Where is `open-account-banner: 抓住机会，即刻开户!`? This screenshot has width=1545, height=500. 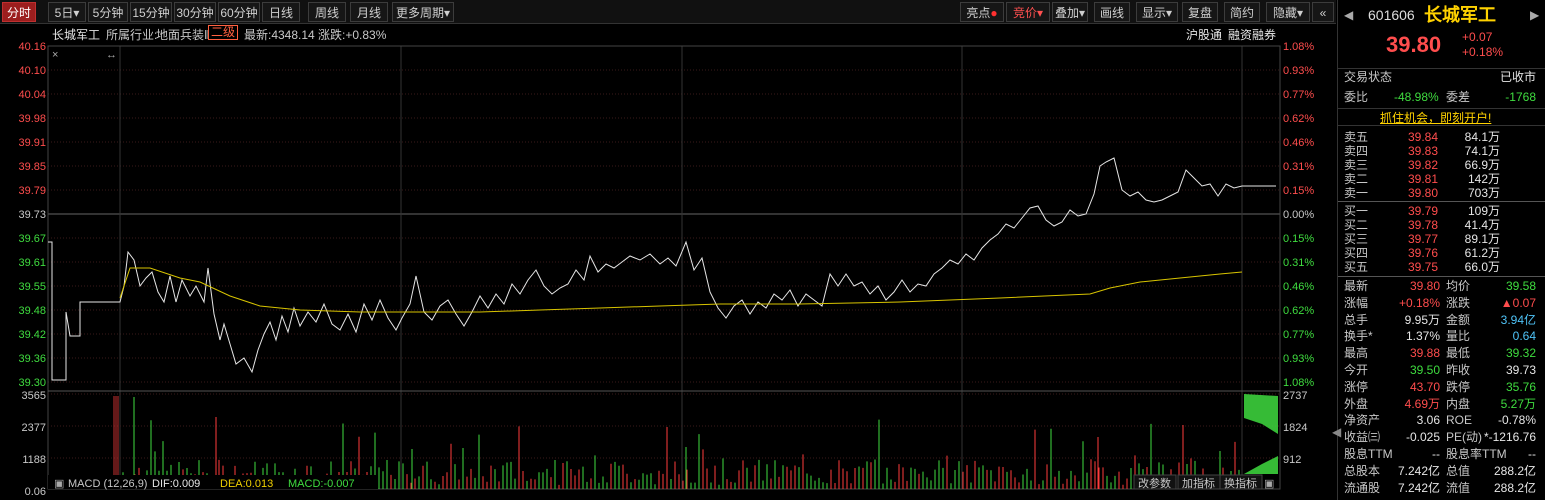
open-account-banner: 抓住机会，即刻开户! is located at coordinates (1441, 117).